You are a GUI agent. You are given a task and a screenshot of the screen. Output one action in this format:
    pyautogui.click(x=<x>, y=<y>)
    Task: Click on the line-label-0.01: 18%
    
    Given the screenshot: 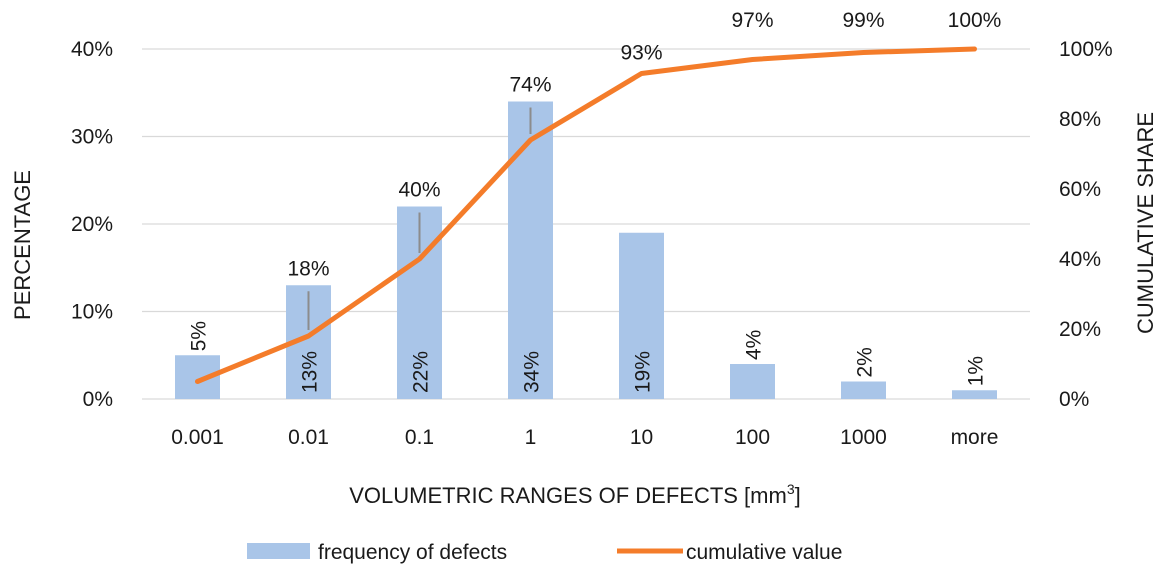 What is the action you would take?
    pyautogui.click(x=308, y=268)
    